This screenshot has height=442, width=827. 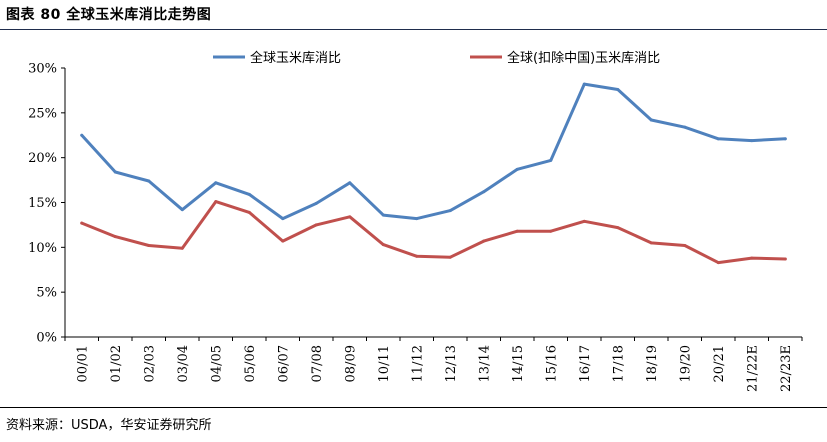 I want to click on x-tick-label: 16/17, so click(x=585, y=363).